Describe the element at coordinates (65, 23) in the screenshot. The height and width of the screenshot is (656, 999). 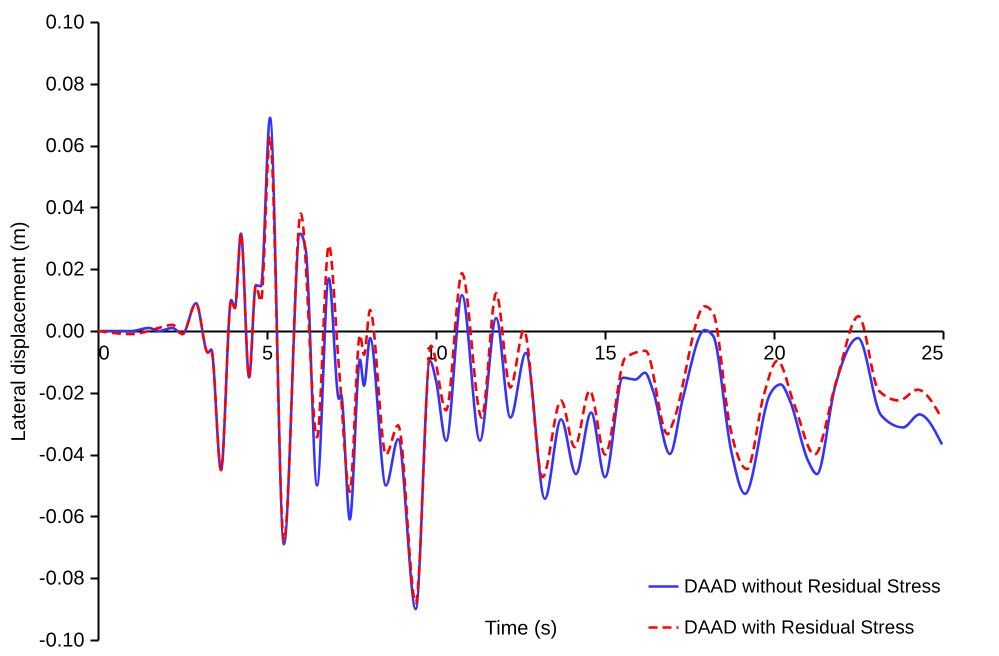
I see `y-tick-label: 0.10` at that location.